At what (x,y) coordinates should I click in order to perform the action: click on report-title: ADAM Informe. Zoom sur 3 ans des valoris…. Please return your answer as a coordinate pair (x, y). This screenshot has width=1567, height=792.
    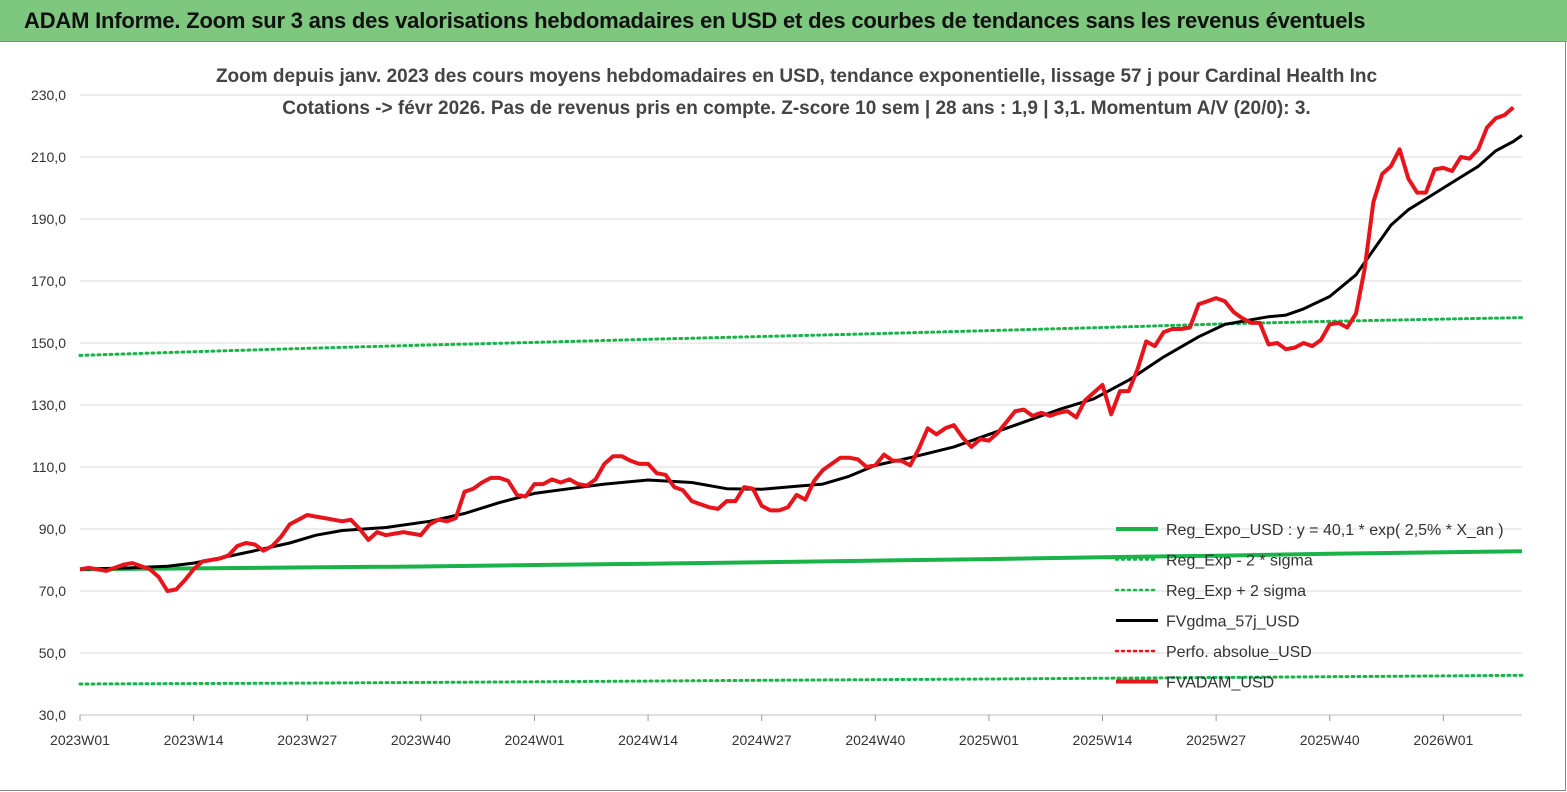
    Looking at the image, I should click on (695, 20).